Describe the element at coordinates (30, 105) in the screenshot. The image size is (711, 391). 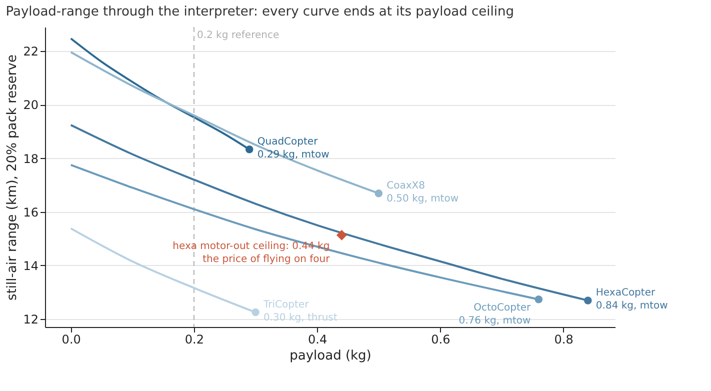
I see `y-tick-label: 20` at that location.